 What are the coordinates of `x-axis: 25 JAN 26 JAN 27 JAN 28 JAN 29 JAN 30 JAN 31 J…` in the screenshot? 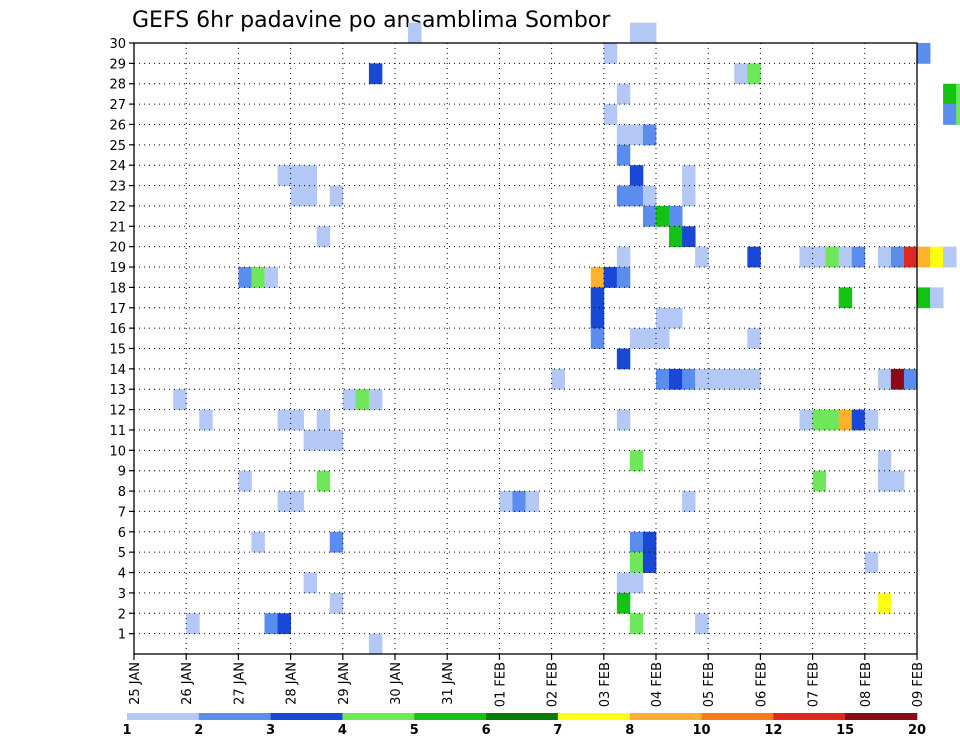 It's located at (527, 680).